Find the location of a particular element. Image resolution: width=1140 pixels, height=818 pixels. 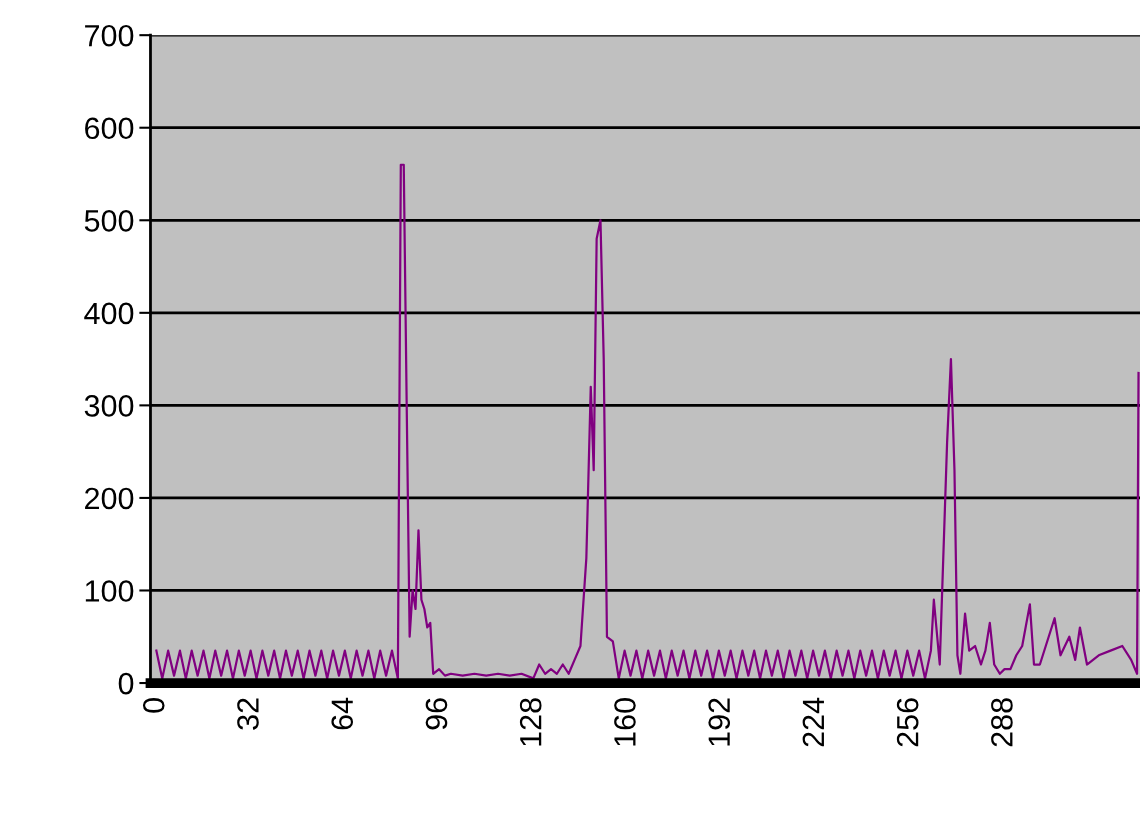

x-tick-label: 32 is located at coordinates (248, 714).